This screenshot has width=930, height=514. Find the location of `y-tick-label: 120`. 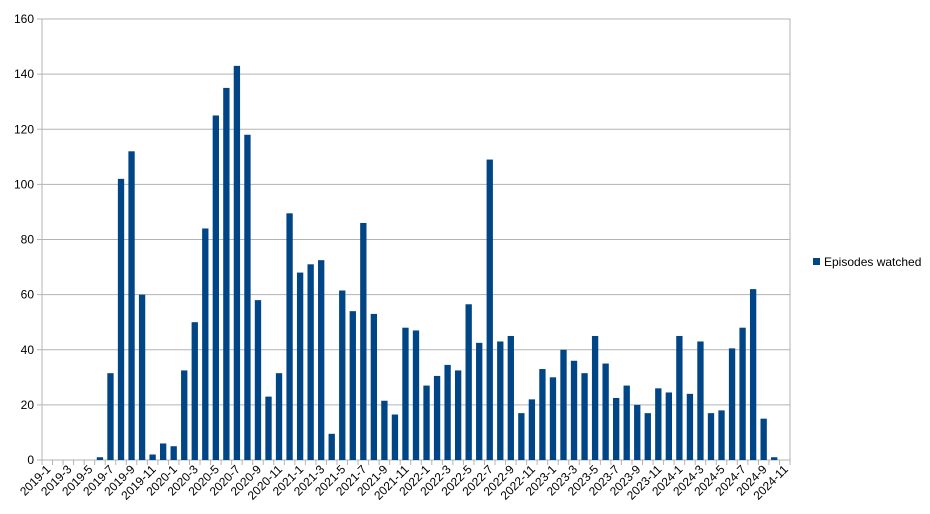

y-tick-label: 120 is located at coordinates (24, 129).